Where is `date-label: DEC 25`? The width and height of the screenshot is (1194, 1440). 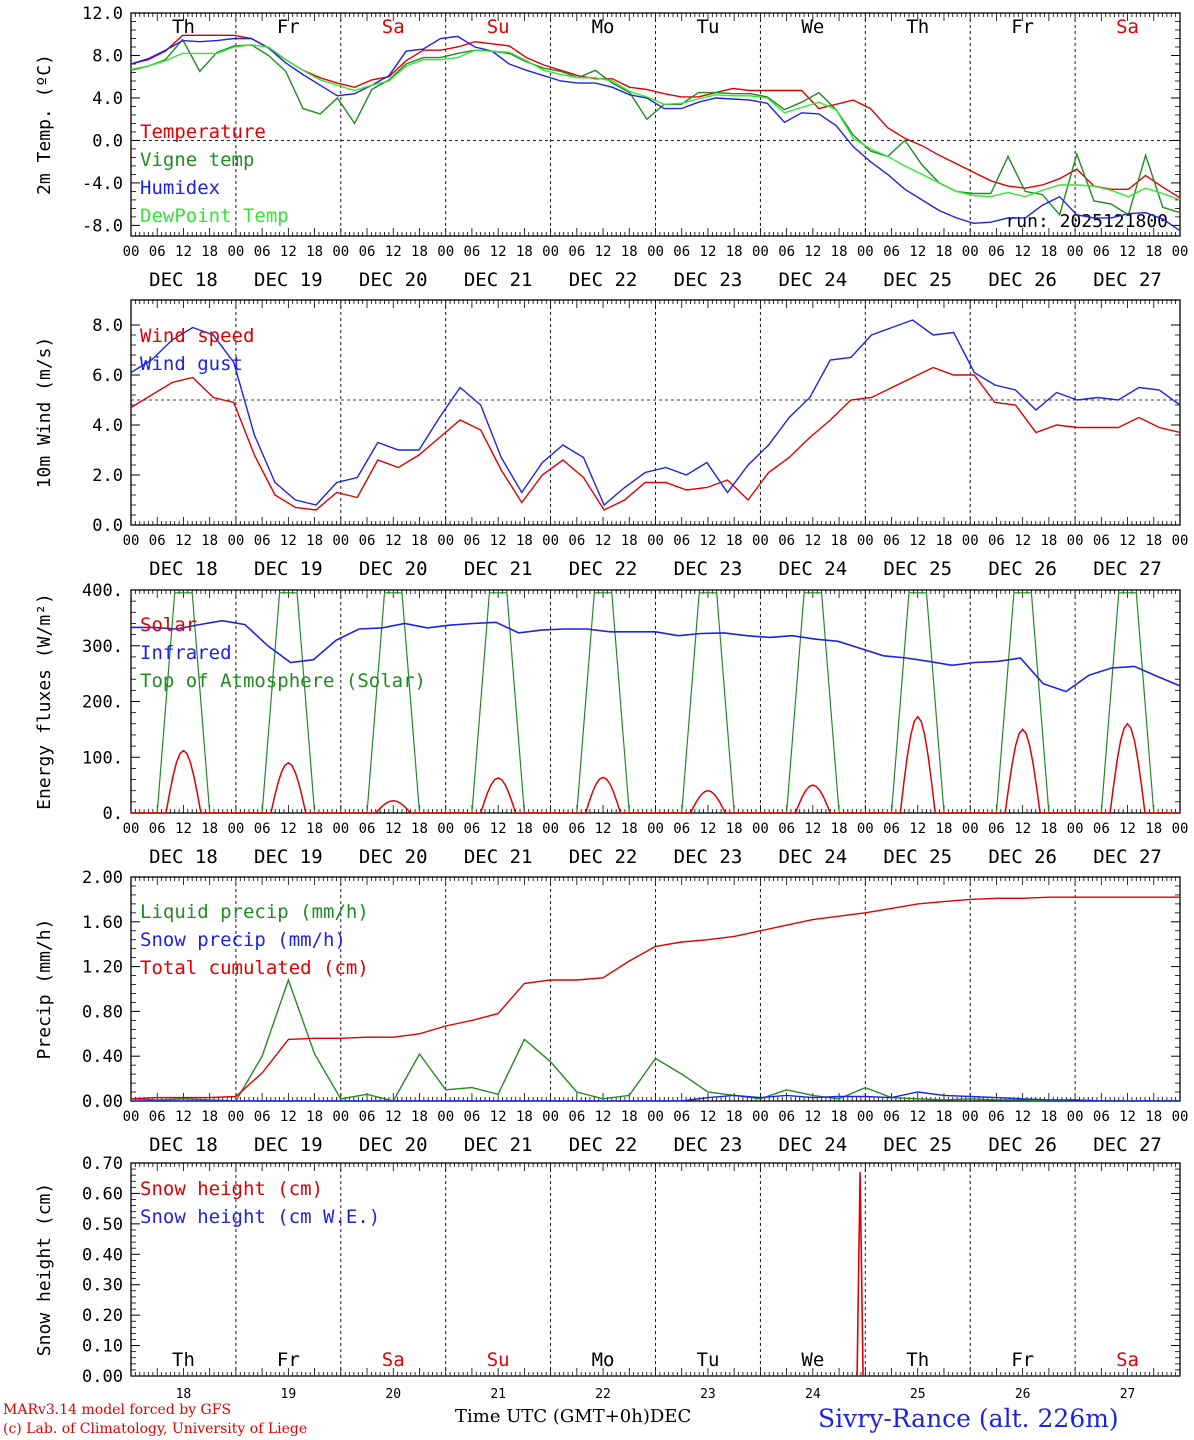 date-label: DEC 25 is located at coordinates (917, 280).